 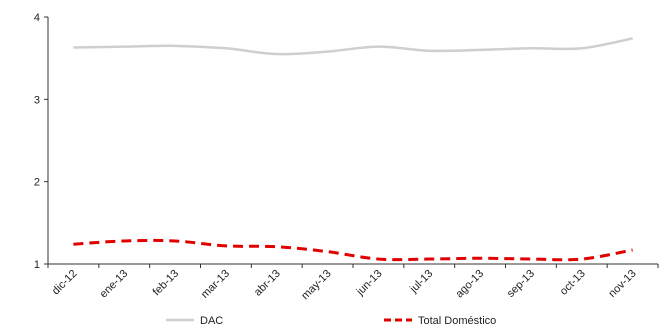 What do you see at coordinates (166, 283) in the screenshot?
I see `x-tick-label-feb-13: feb-13` at bounding box center [166, 283].